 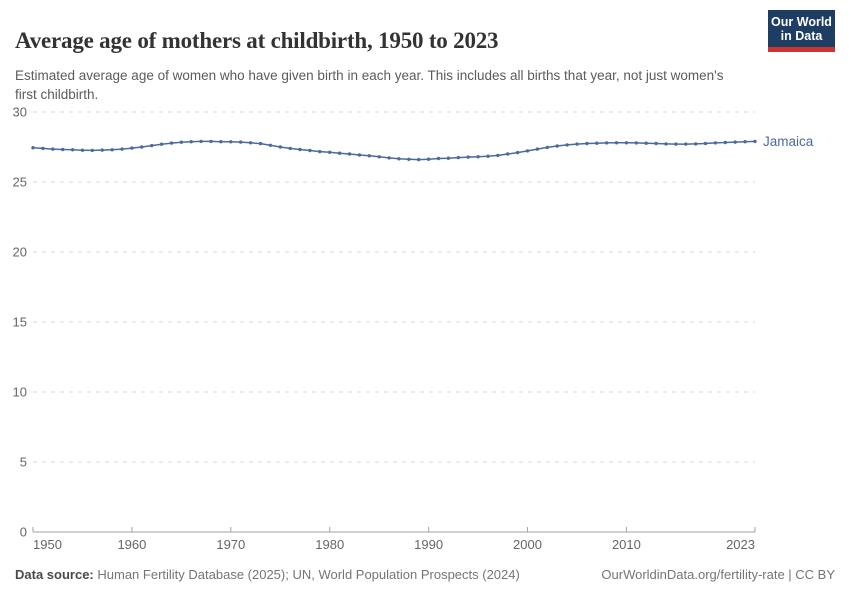 What do you see at coordinates (230, 544) in the screenshot?
I see `x-tick-label-1970: 1970` at bounding box center [230, 544].